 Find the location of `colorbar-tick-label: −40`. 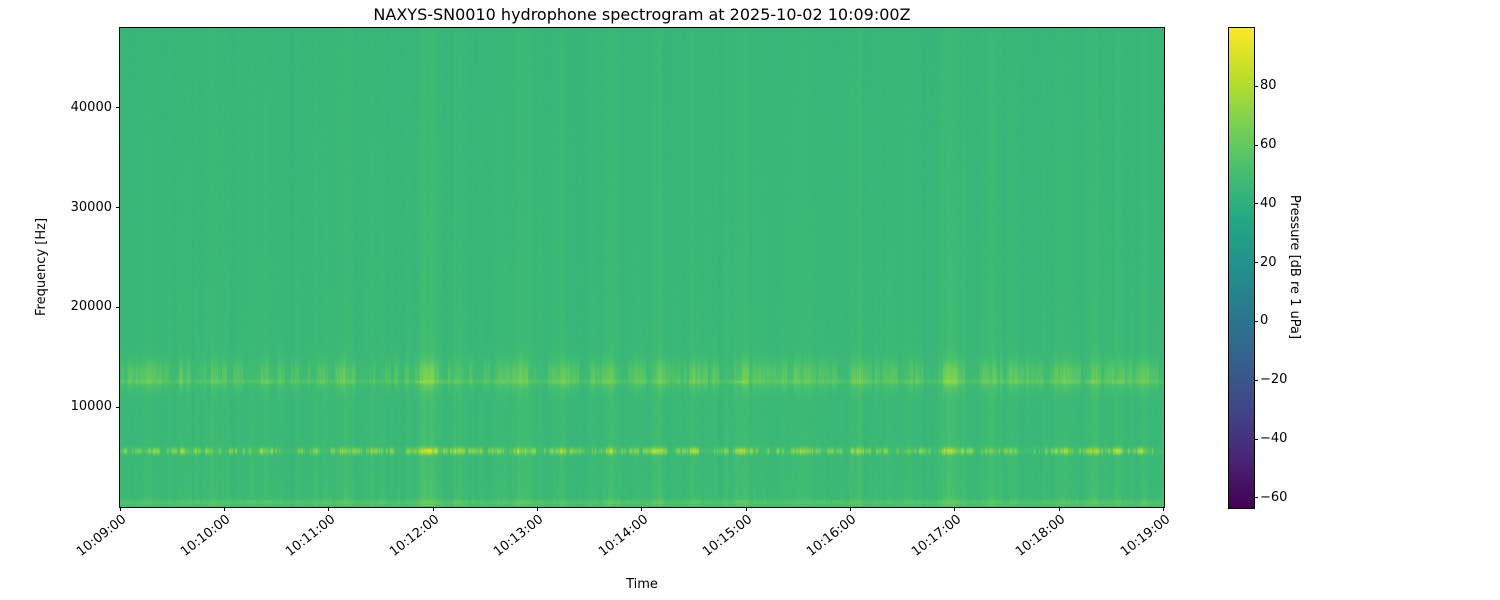

colorbar-tick-label: −40 is located at coordinates (1274, 439).